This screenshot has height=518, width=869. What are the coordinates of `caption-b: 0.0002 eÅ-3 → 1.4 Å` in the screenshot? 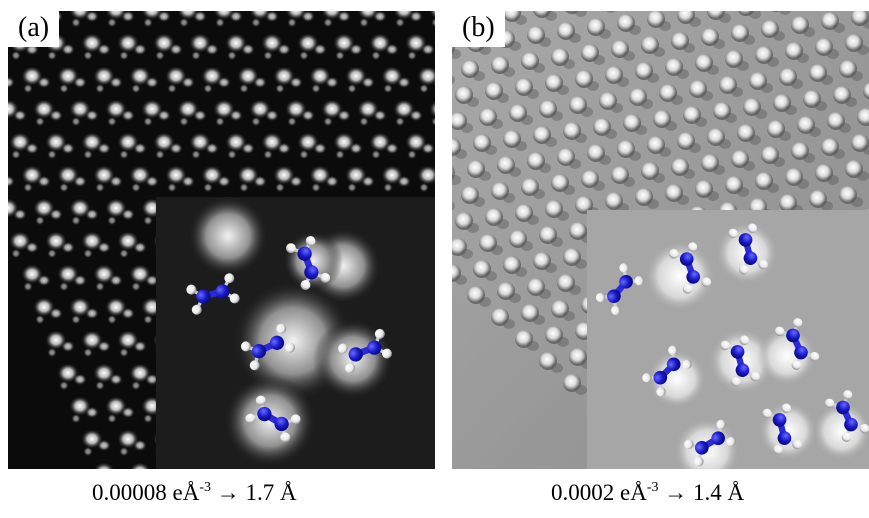 It's located at (647, 493).